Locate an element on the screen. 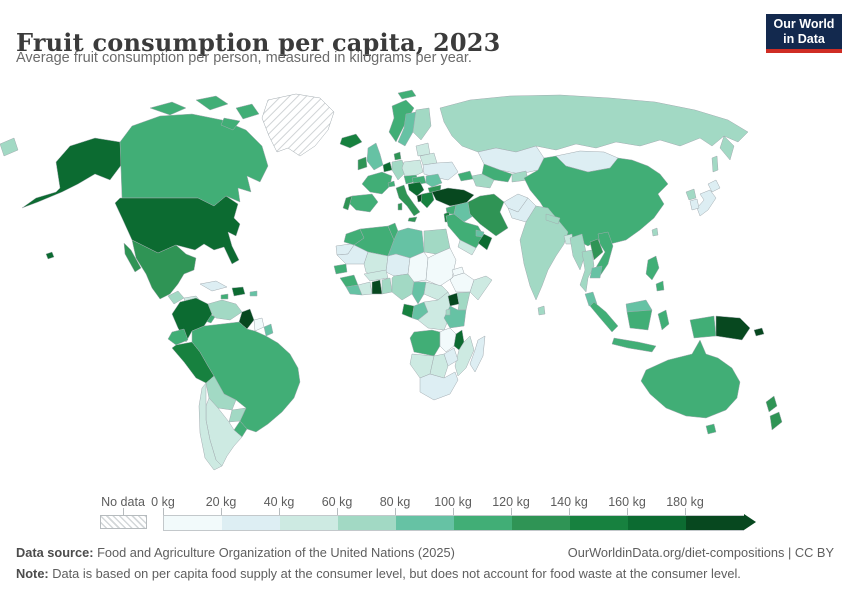 This screenshot has height=600, width=850. country-chukotka is located at coordinates (9, 147).